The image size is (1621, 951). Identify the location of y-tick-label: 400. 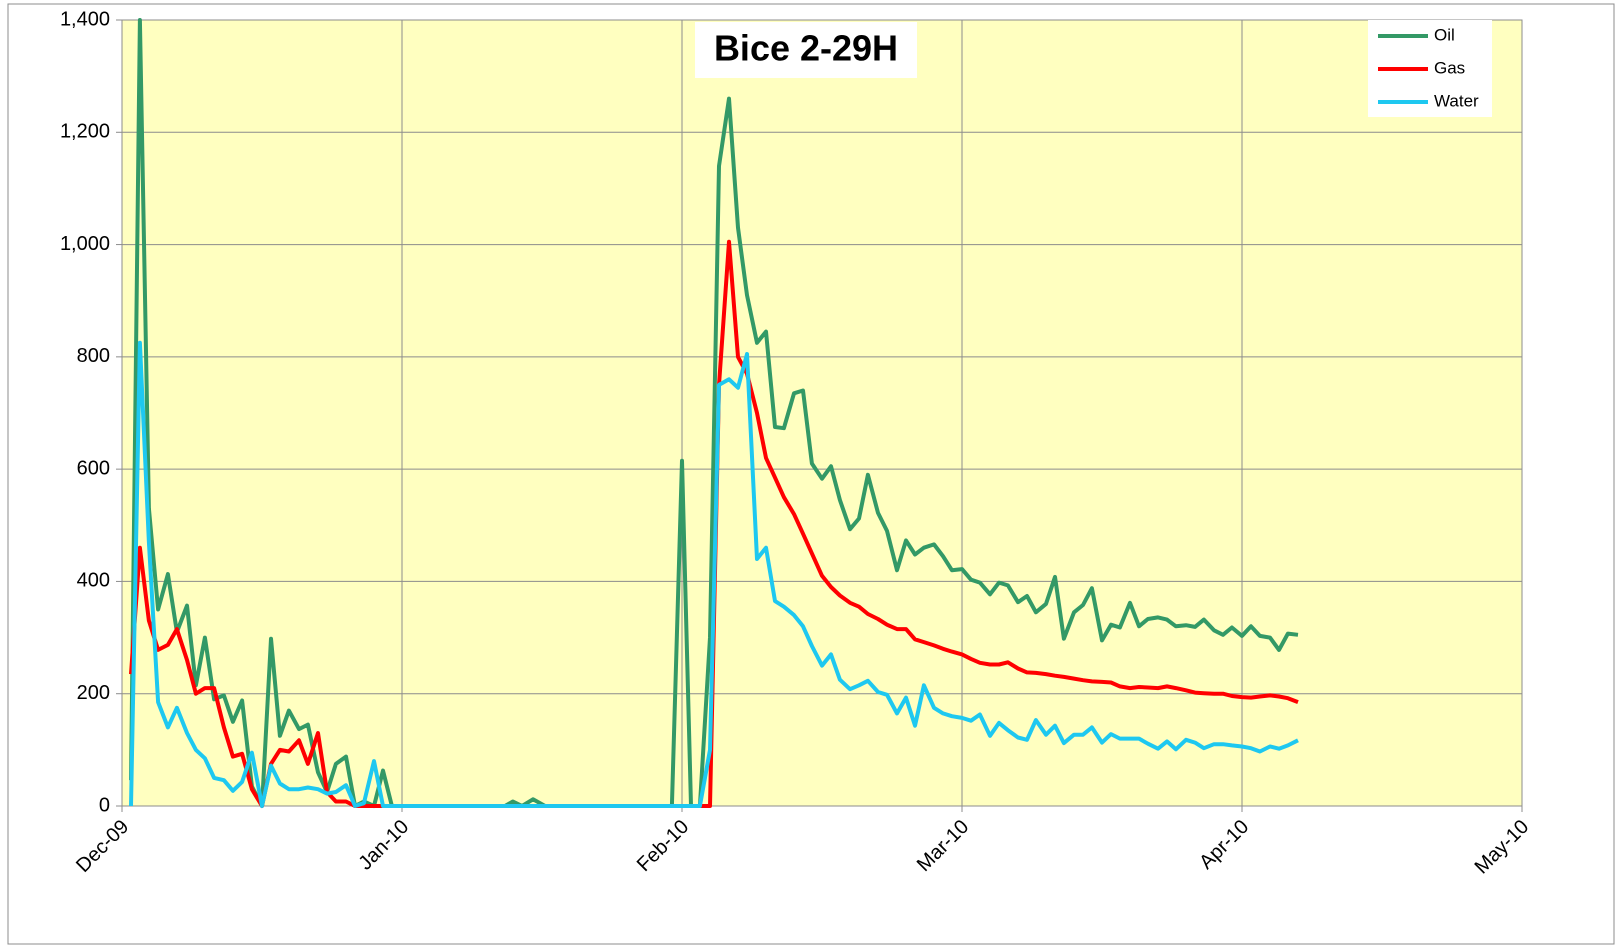
(93, 581).